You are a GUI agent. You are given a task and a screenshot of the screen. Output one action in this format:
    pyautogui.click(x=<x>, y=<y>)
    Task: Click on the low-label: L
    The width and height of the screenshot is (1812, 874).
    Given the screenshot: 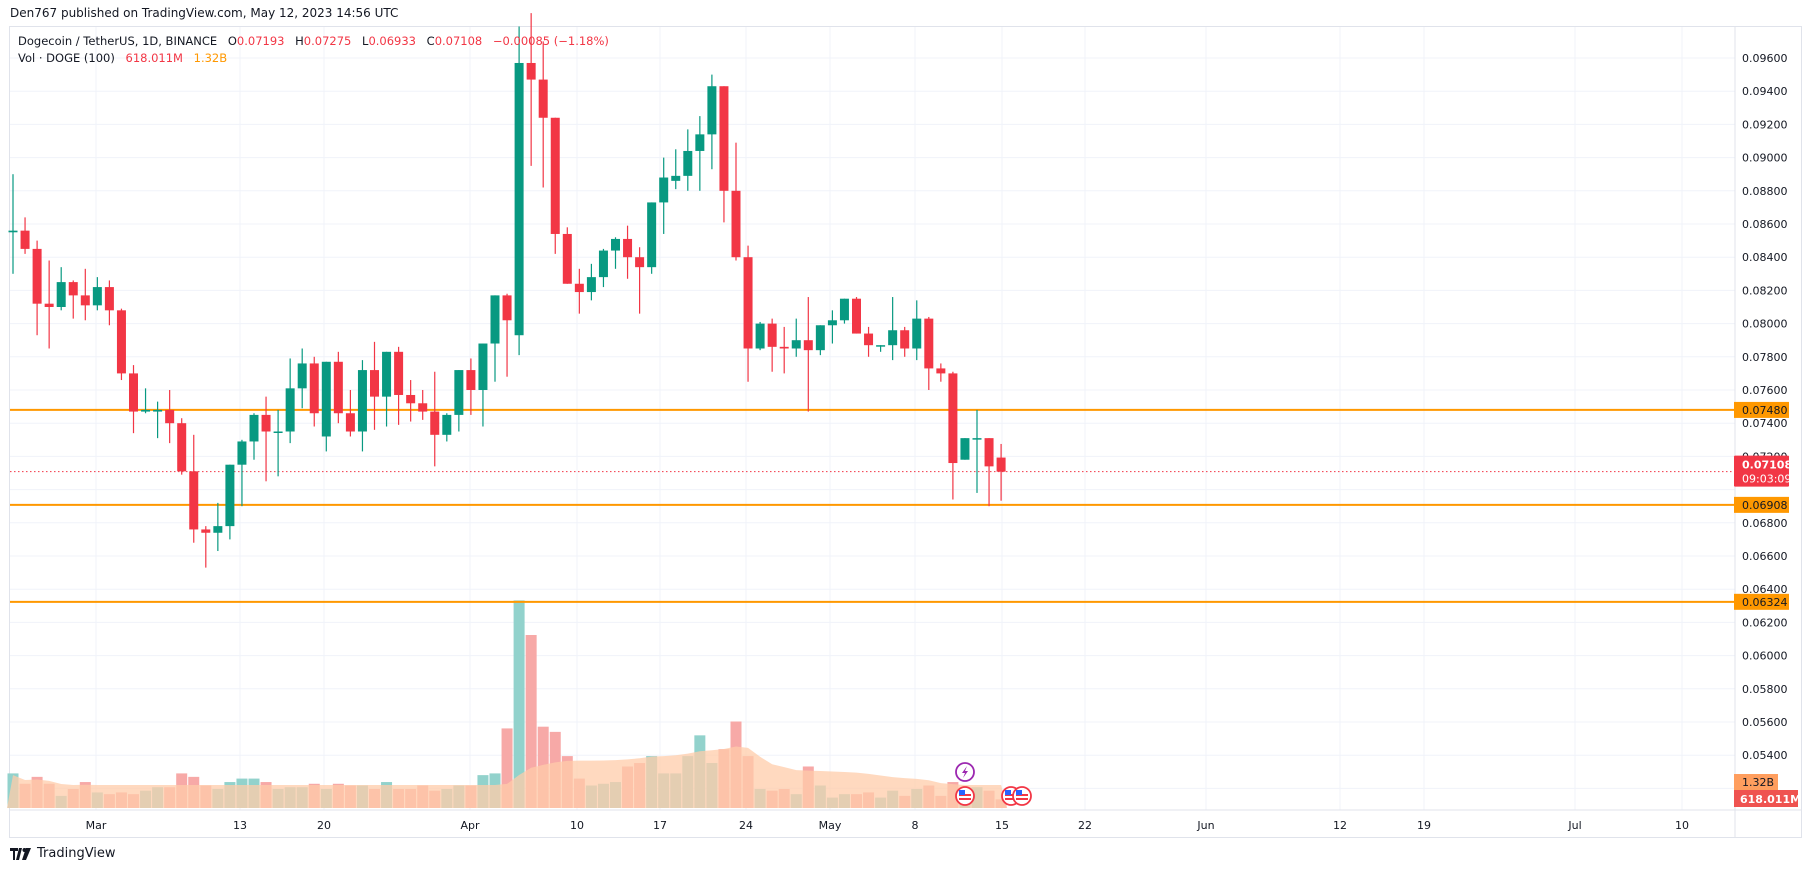 What is the action you would take?
    pyautogui.click(x=365, y=41)
    